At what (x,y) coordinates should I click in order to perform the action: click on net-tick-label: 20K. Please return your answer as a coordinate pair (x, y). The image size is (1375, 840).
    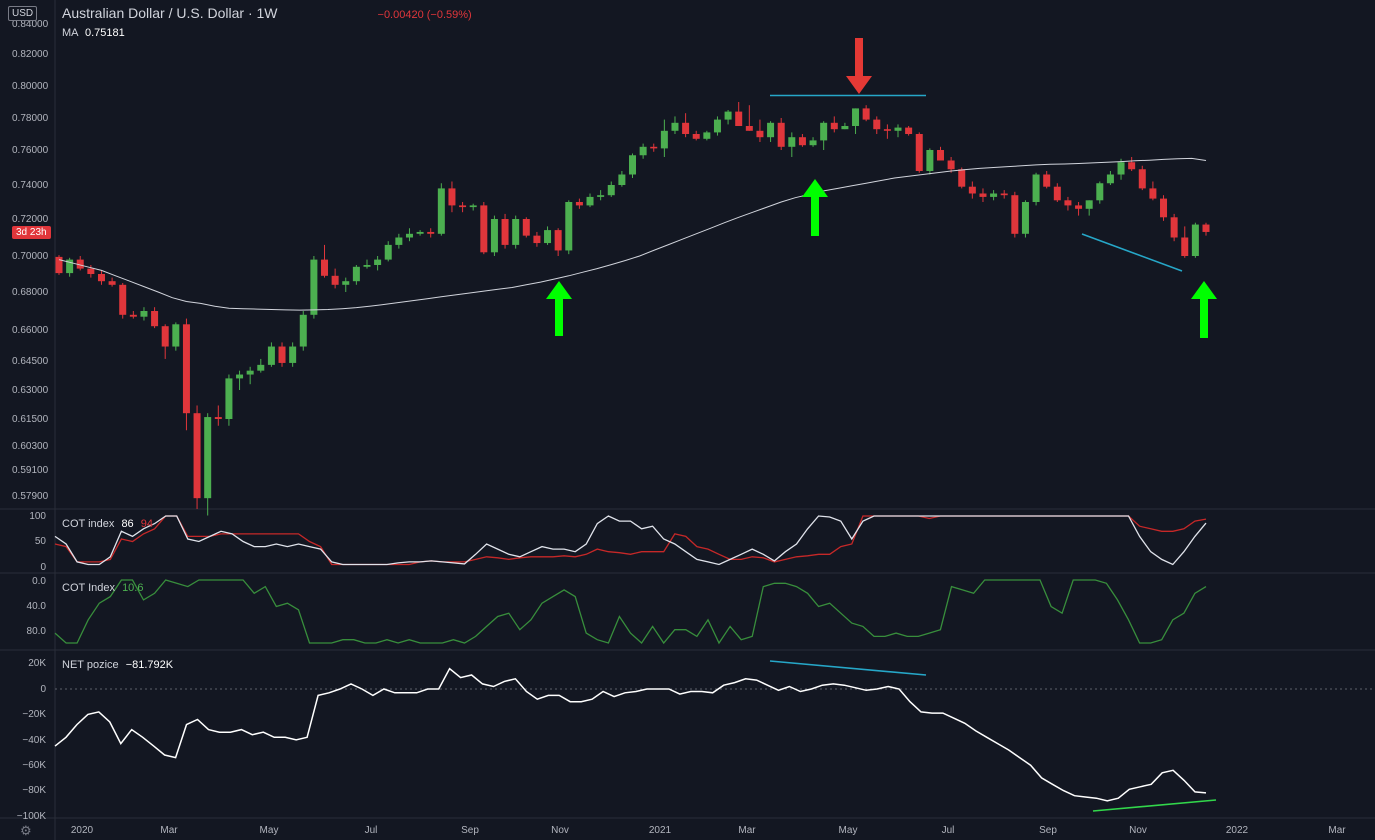
    Looking at the image, I should click on (37, 663).